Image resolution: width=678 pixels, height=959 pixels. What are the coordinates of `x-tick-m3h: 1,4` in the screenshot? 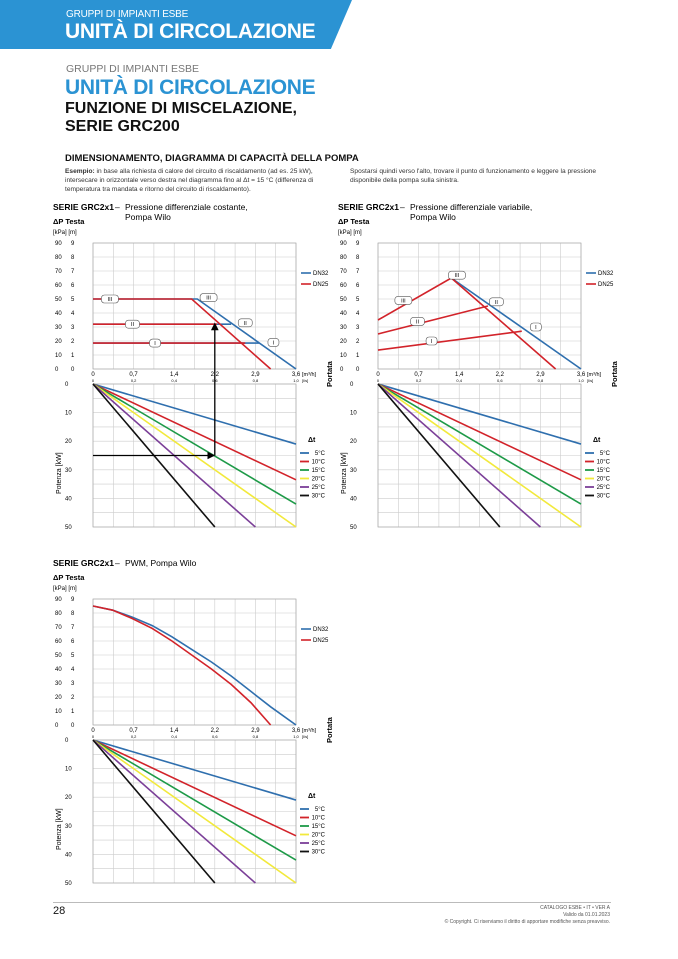 It's located at (174, 731).